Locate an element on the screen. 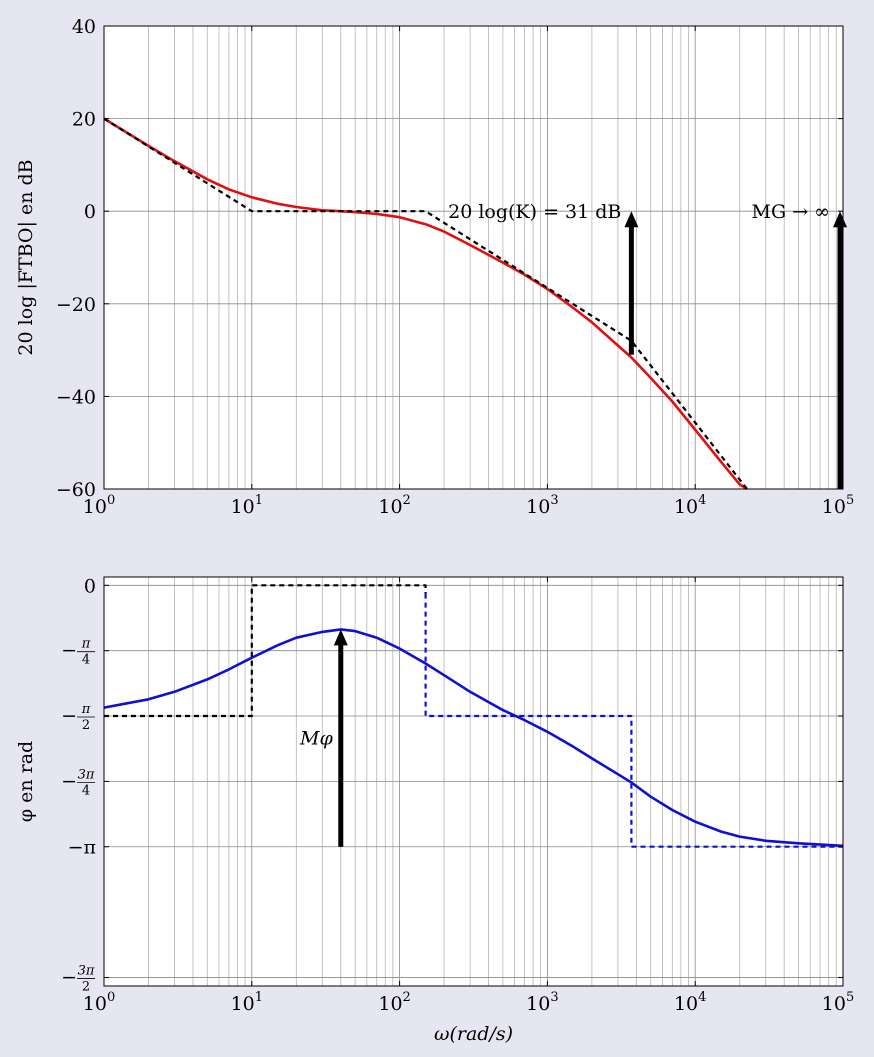 The height and width of the screenshot is (1057, 874). phase-y-axis-label: φ en rad is located at coordinates (26, 781).